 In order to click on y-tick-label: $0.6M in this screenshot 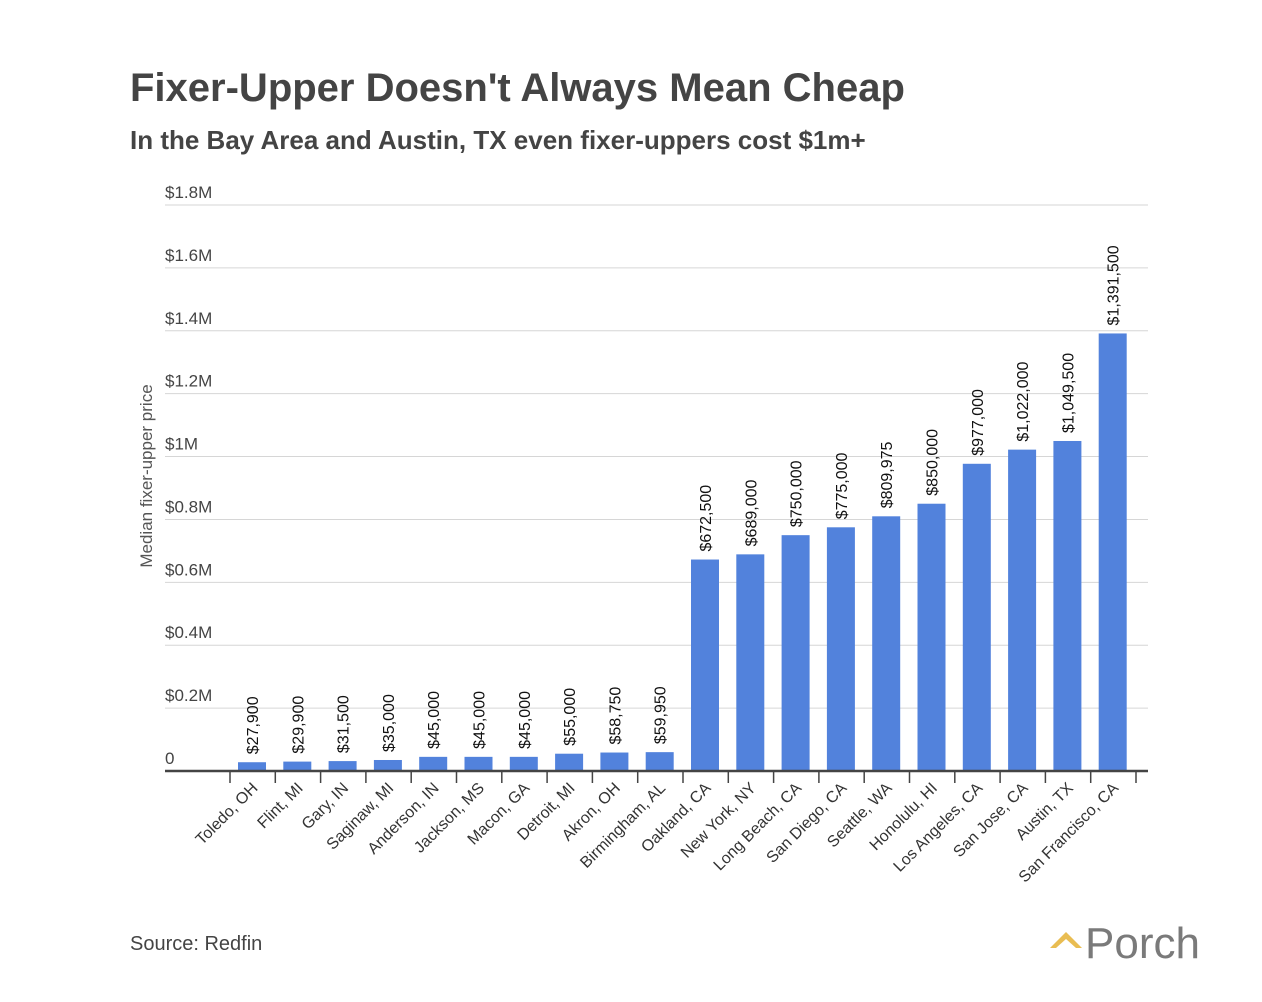, I will do `click(188, 569)`.